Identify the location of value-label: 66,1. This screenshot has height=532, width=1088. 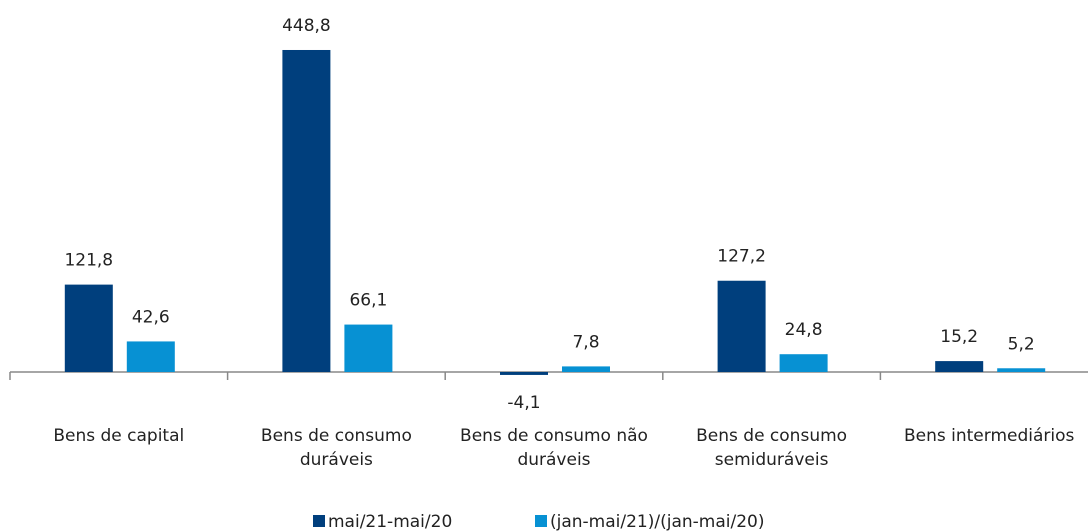
(368, 301).